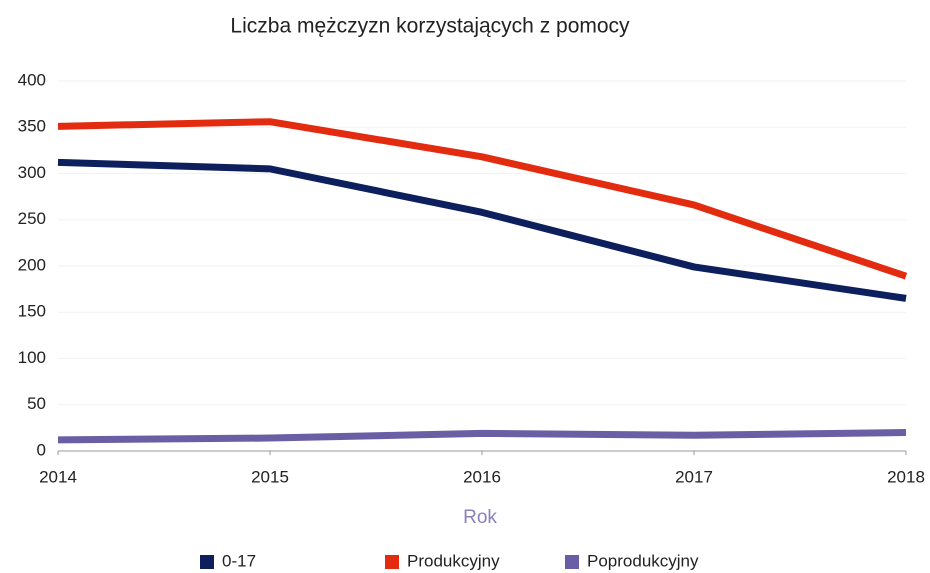 The height and width of the screenshot is (573, 930). What do you see at coordinates (482, 436) in the screenshot?
I see `series-line` at bounding box center [482, 436].